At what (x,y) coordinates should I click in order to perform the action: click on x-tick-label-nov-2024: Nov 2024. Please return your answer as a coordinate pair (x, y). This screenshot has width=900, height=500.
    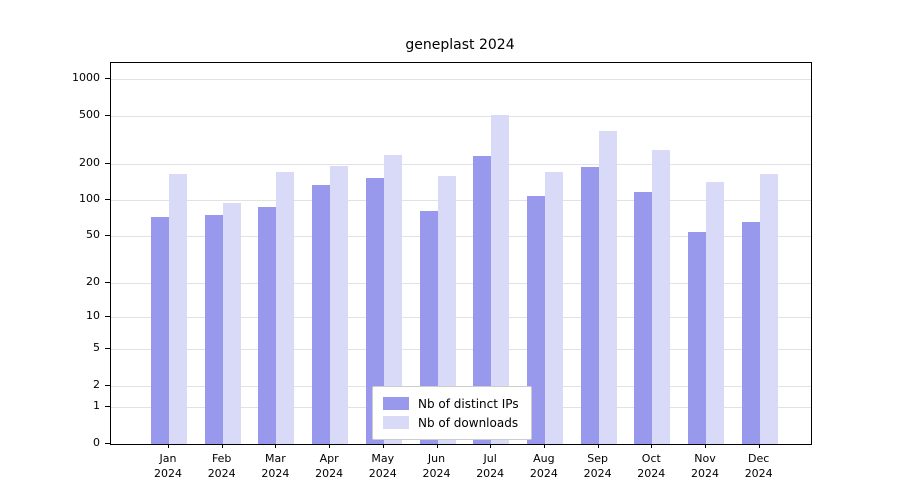
    Looking at the image, I should click on (705, 466).